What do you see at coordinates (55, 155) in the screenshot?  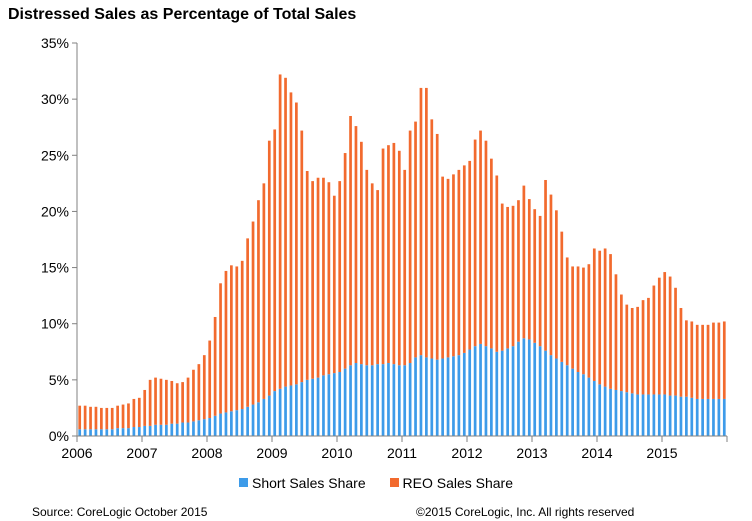 I see `y-tick-label: 25%` at bounding box center [55, 155].